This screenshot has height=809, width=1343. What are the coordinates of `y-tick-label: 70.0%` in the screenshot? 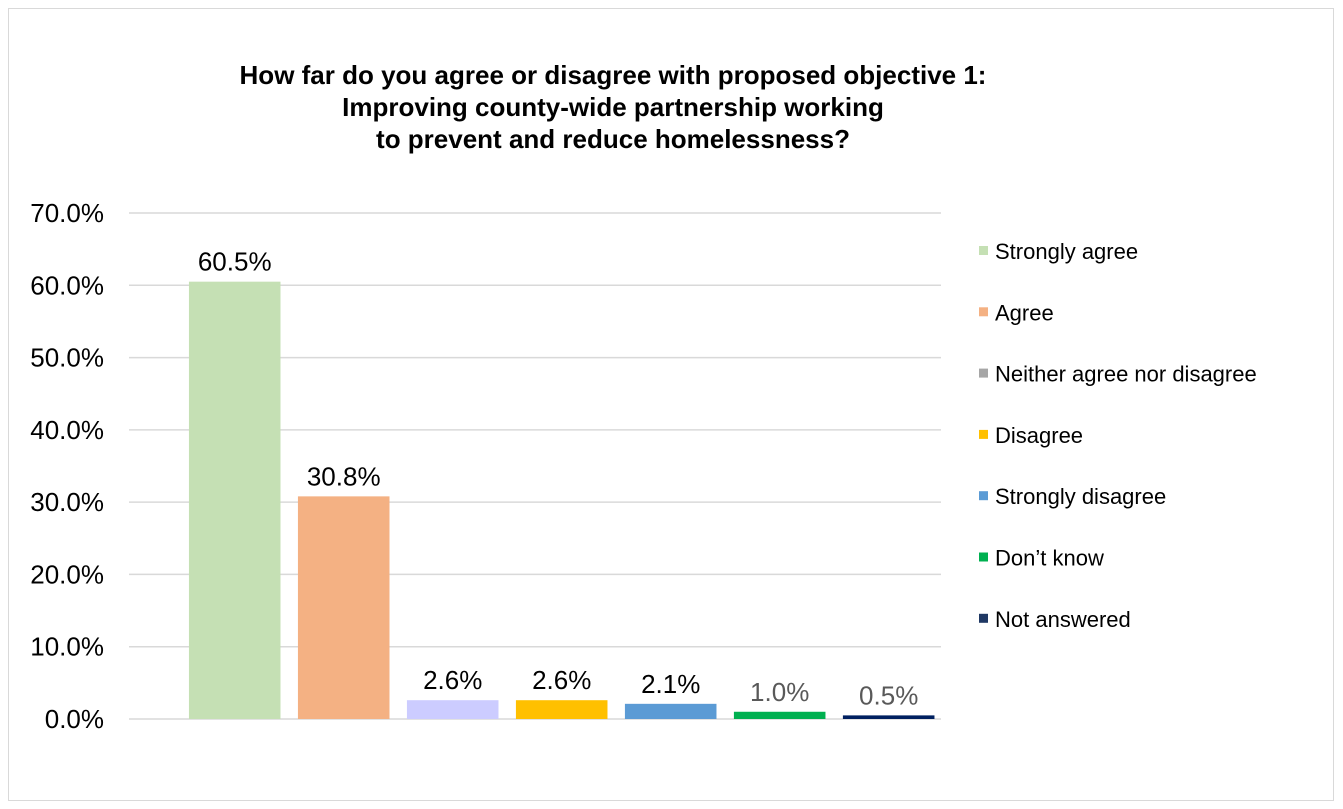 It's located at (67, 213).